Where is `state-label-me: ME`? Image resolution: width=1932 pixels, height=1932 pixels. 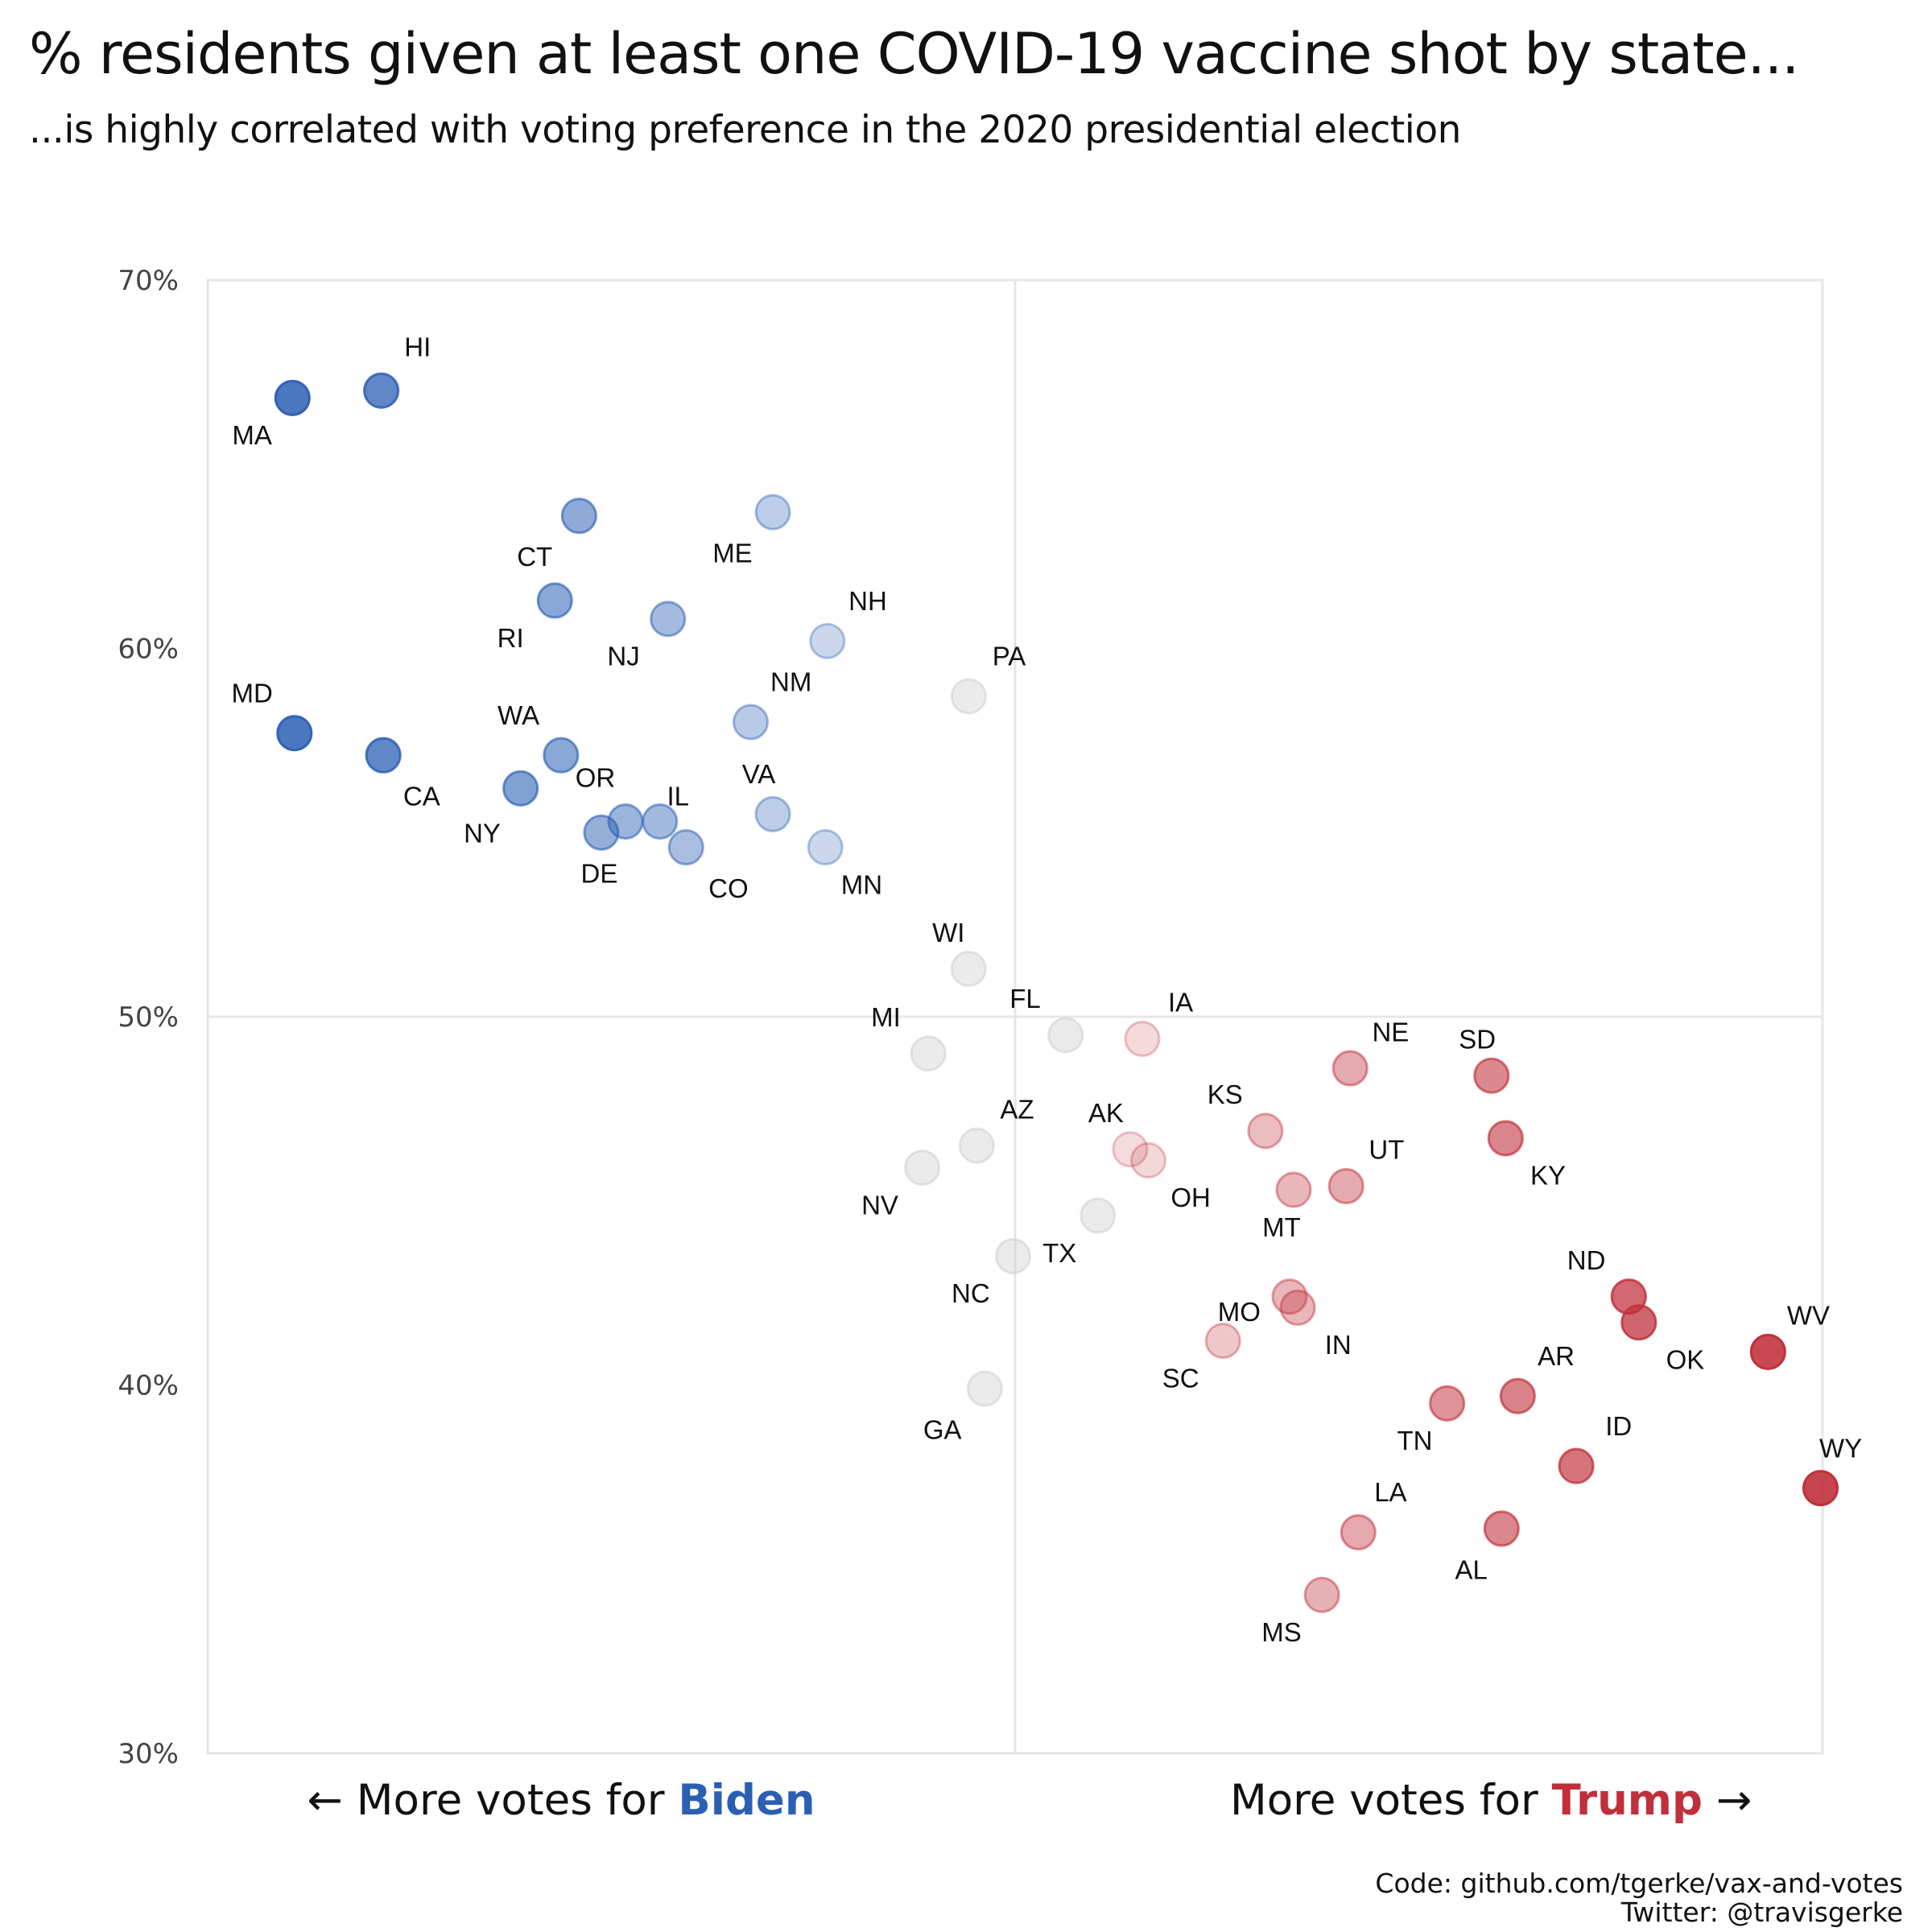
state-label-me: ME is located at coordinates (732, 553).